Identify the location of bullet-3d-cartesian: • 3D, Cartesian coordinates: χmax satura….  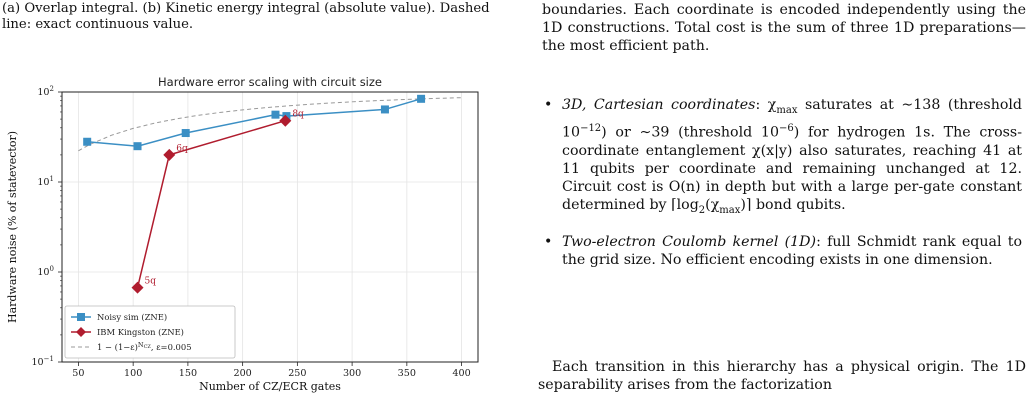
(780, 157).